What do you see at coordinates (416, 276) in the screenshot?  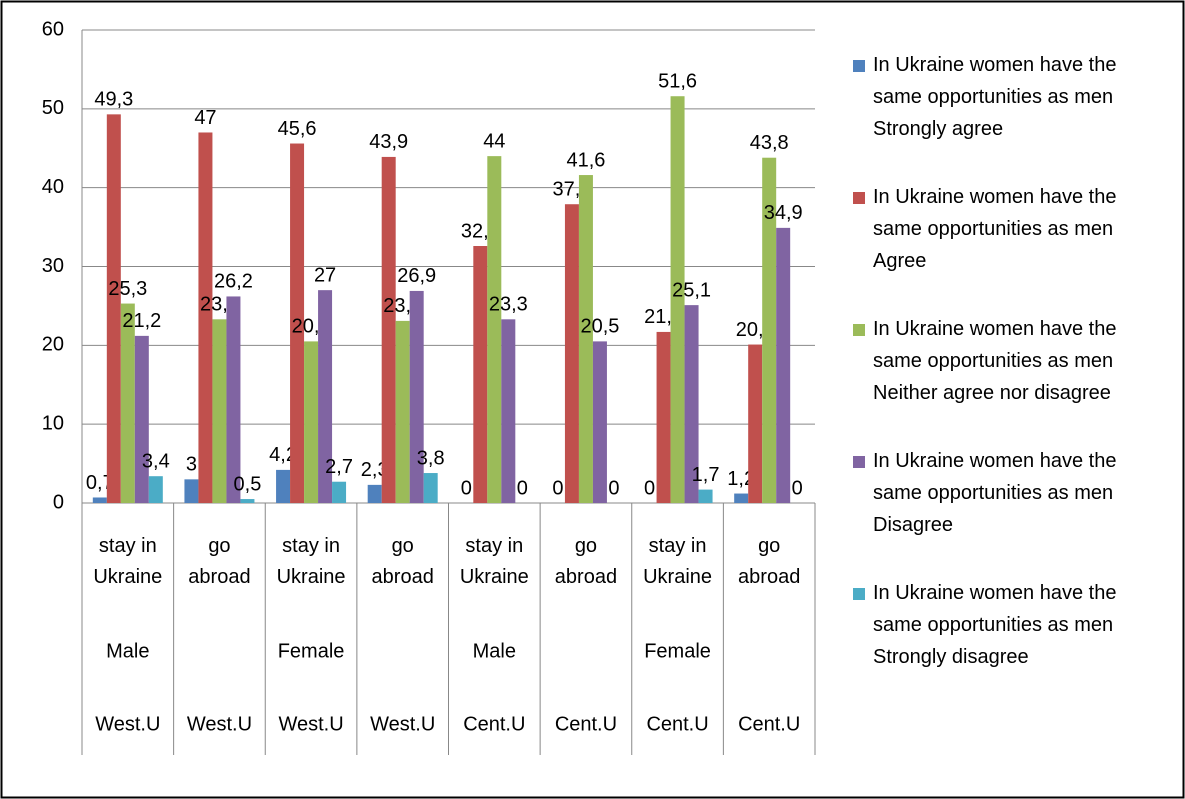 I see `data-label: 26,9` at bounding box center [416, 276].